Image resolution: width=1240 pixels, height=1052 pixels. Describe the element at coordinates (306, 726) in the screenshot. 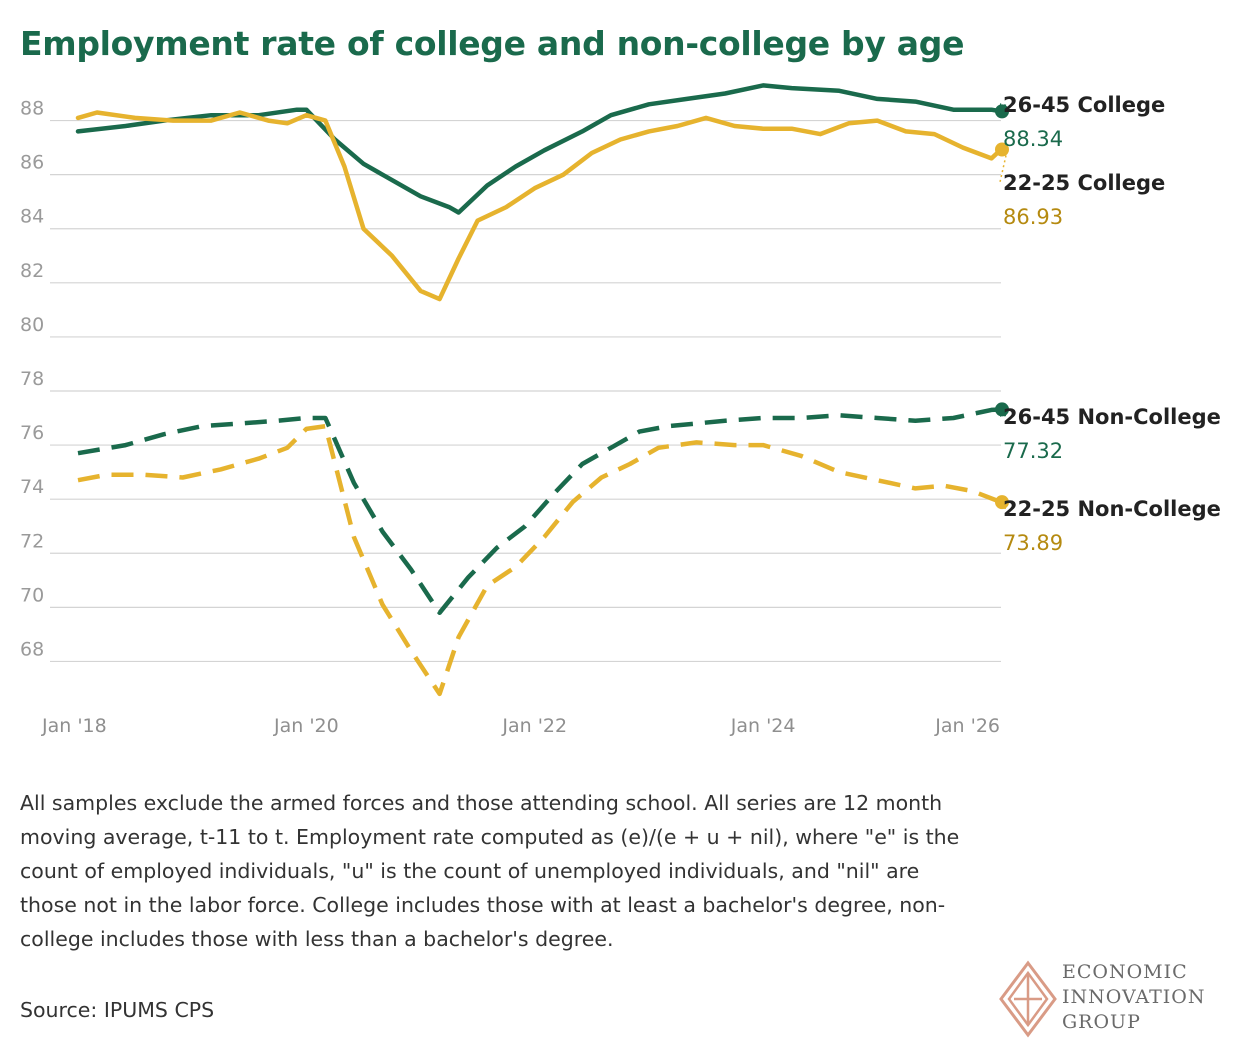

I see `x-tick-label: Jan '20` at that location.